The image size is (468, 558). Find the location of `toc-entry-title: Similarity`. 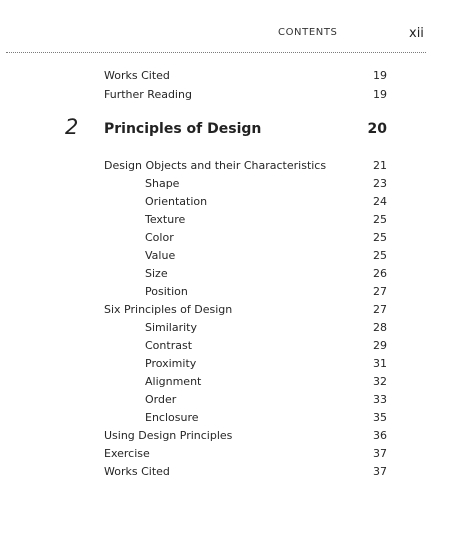

toc-entry-title: Similarity is located at coordinates (171, 327).